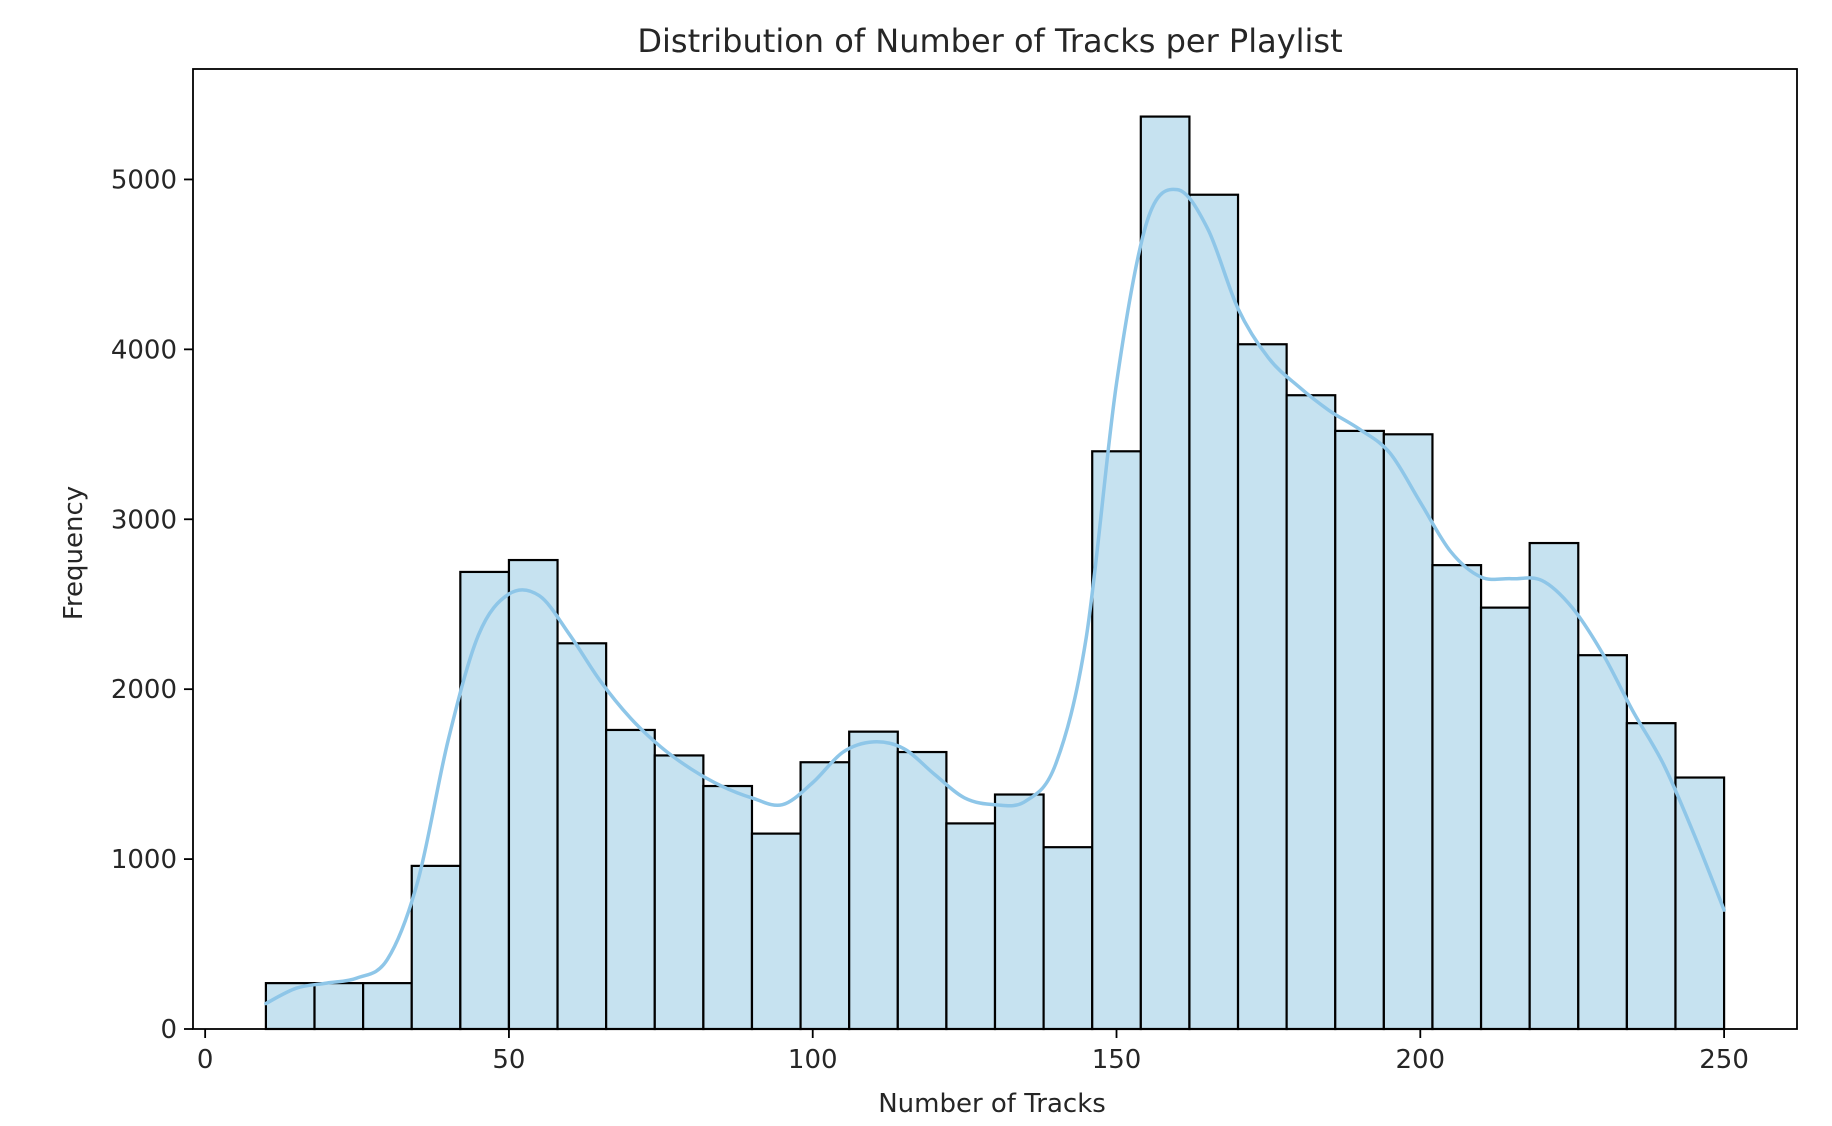 Image resolution: width=1832 pixels, height=1126 pixels. Describe the element at coordinates (508, 1060) in the screenshot. I see `x-tick-label: 50` at that location.